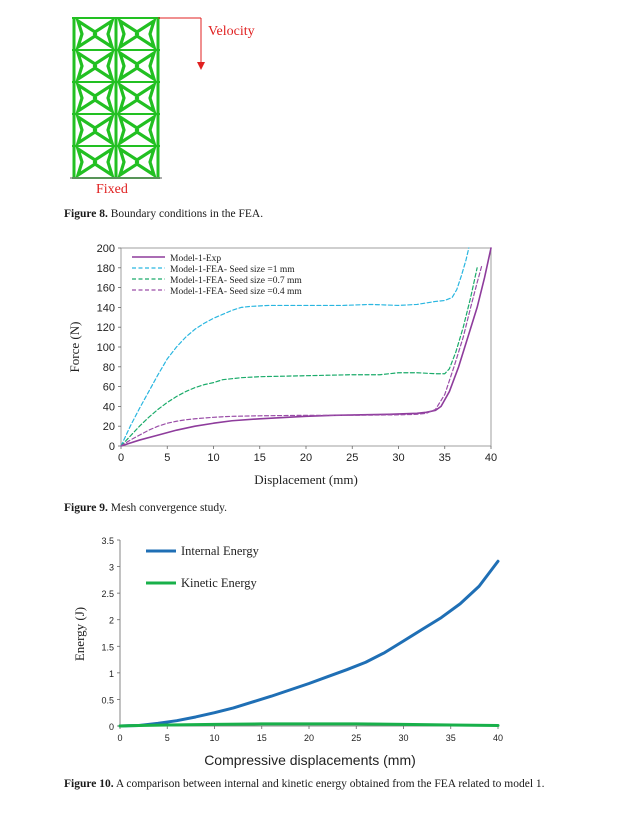 This screenshot has width=637, height=816. What do you see at coordinates (107, 594) in the screenshot?
I see `y-tick-label: 2.5` at bounding box center [107, 594].